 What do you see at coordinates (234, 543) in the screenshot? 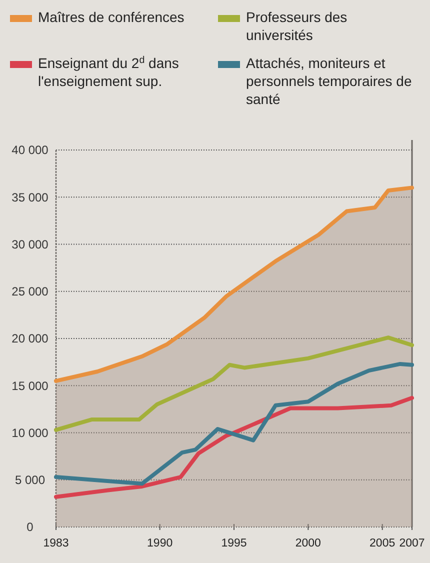
I see `x-tick-label: 1995` at bounding box center [234, 543].